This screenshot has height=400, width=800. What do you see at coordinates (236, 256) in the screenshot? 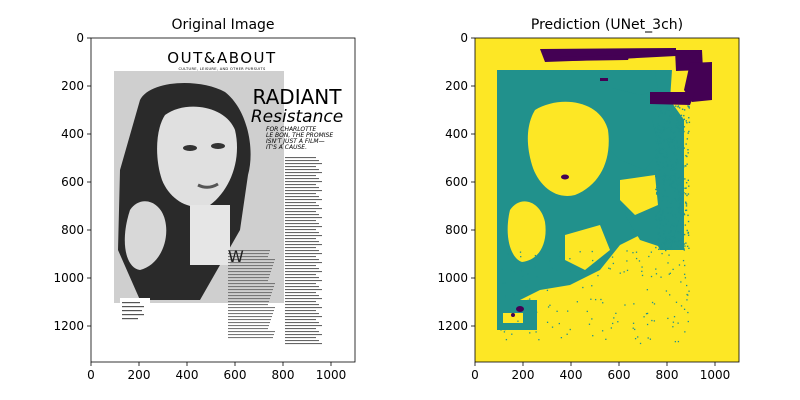
I see `drop-cap: W` at bounding box center [236, 256].